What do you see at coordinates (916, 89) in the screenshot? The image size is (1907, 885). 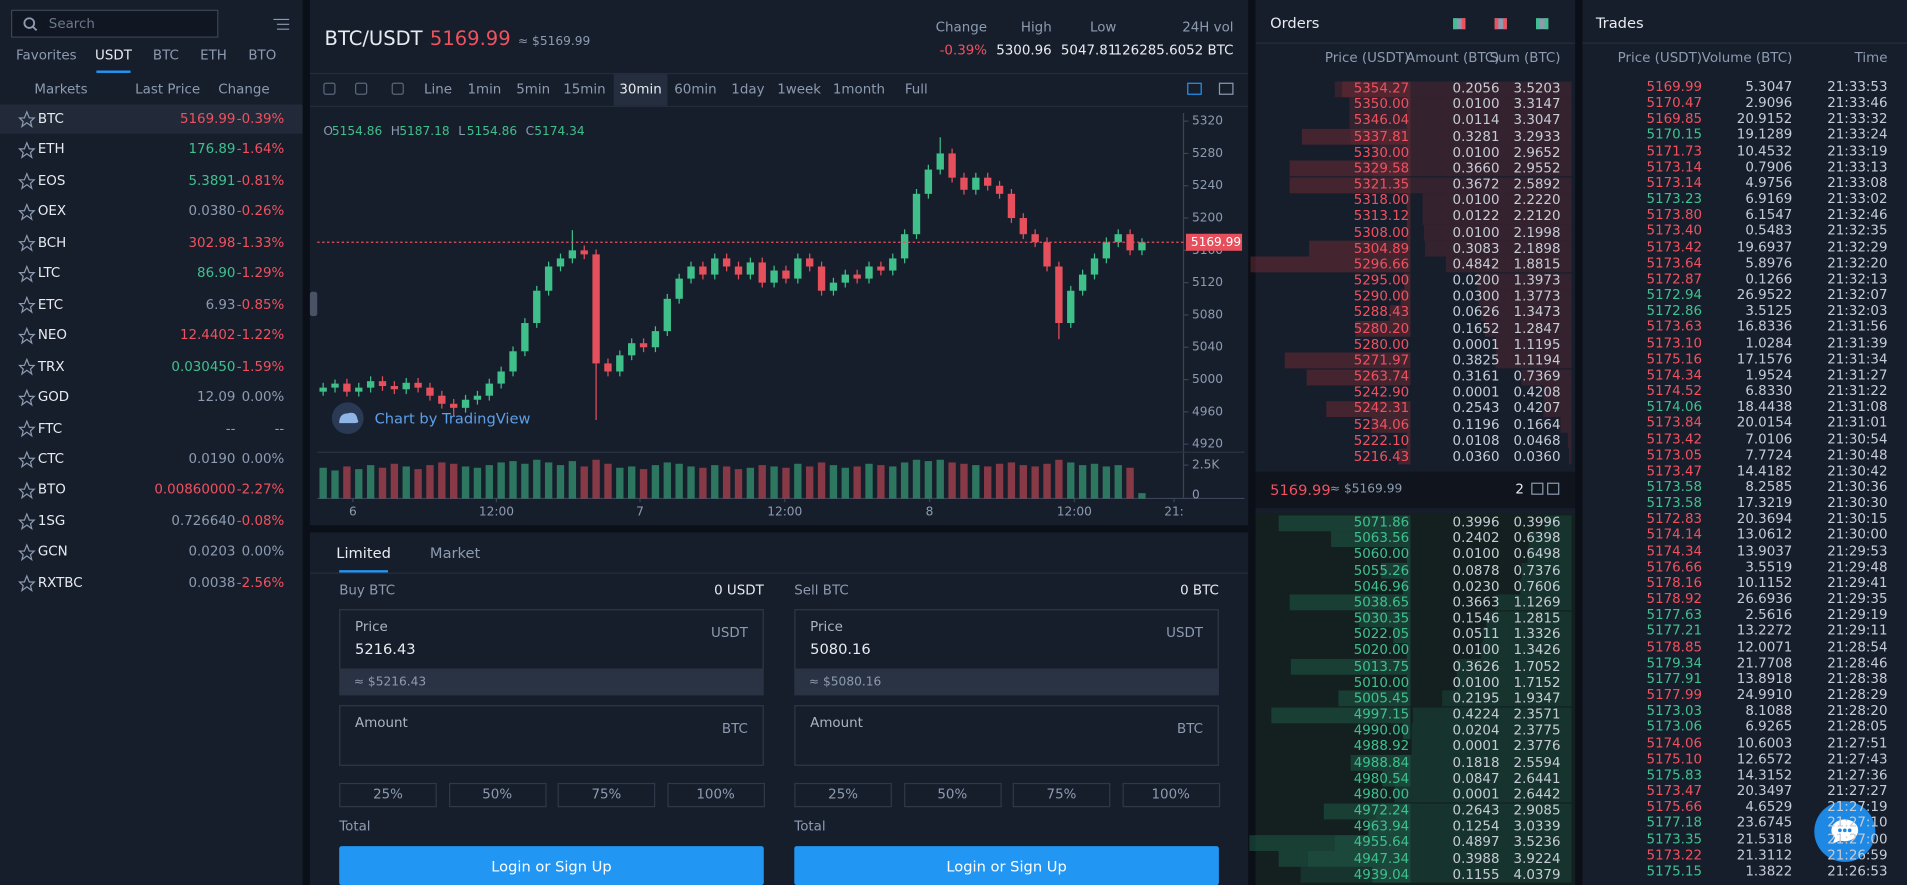 I see `interval-button: Full` at bounding box center [916, 89].